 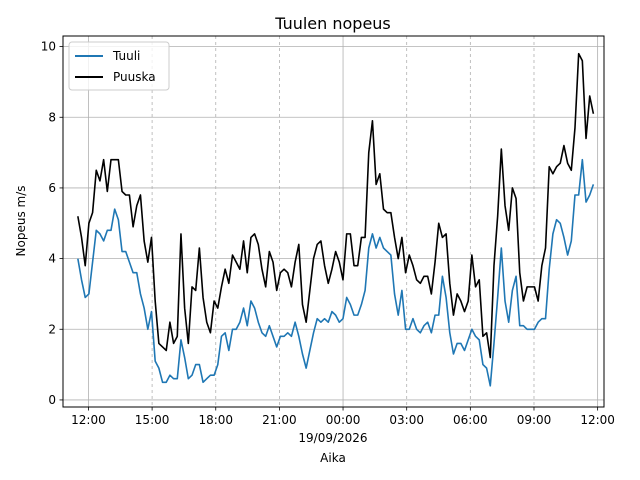 What do you see at coordinates (52, 259) in the screenshot?
I see `y-tick-label: 4` at bounding box center [52, 259].